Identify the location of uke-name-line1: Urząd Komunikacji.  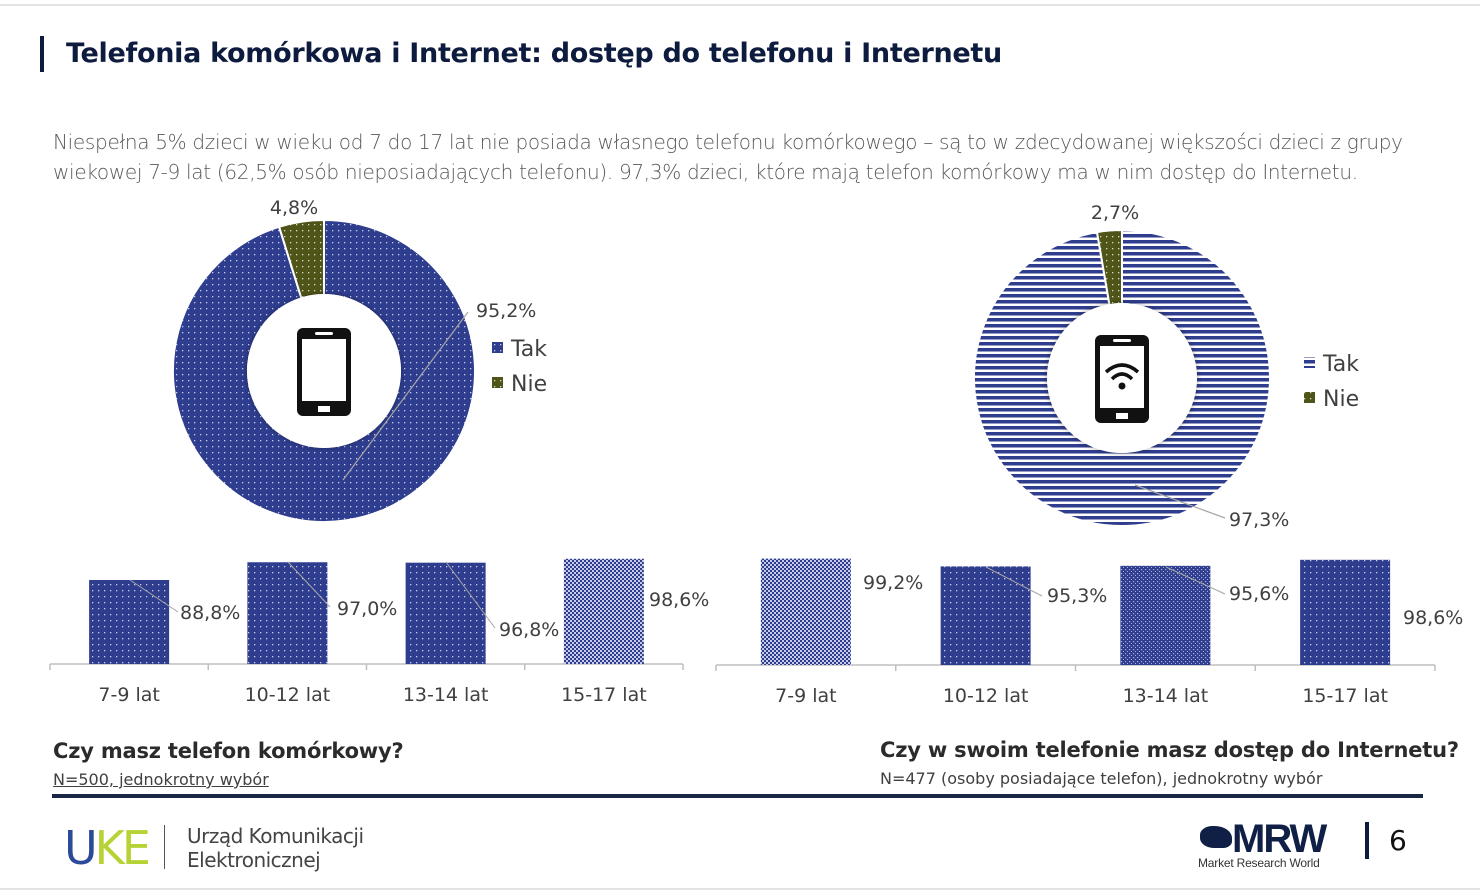
(275, 836).